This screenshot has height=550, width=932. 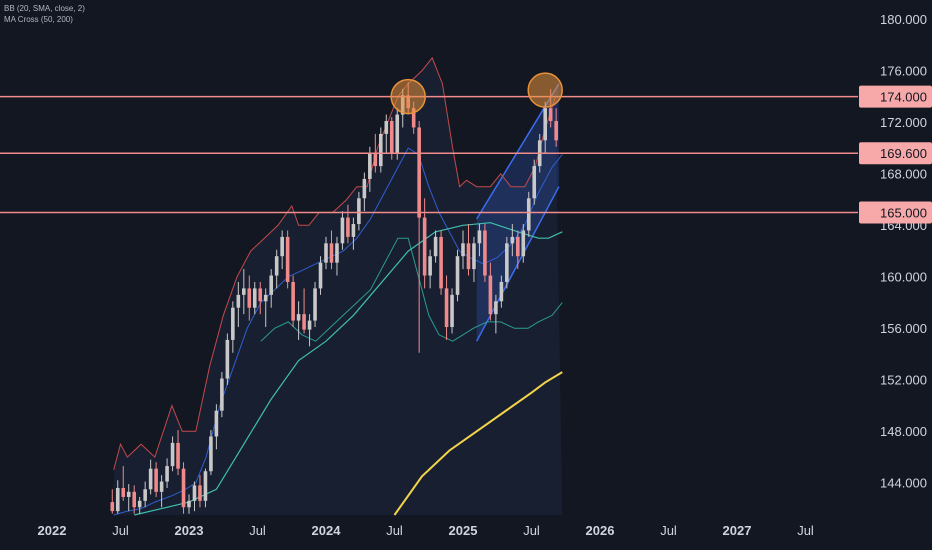 I want to click on bb-lower-line, so click(x=411, y=289).